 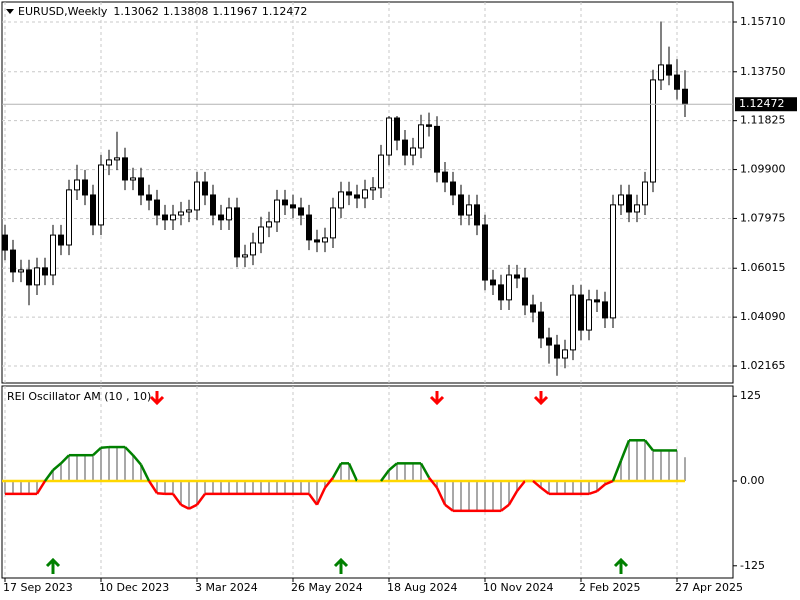 I want to click on y-tick-label: 1.07975, so click(x=763, y=217).